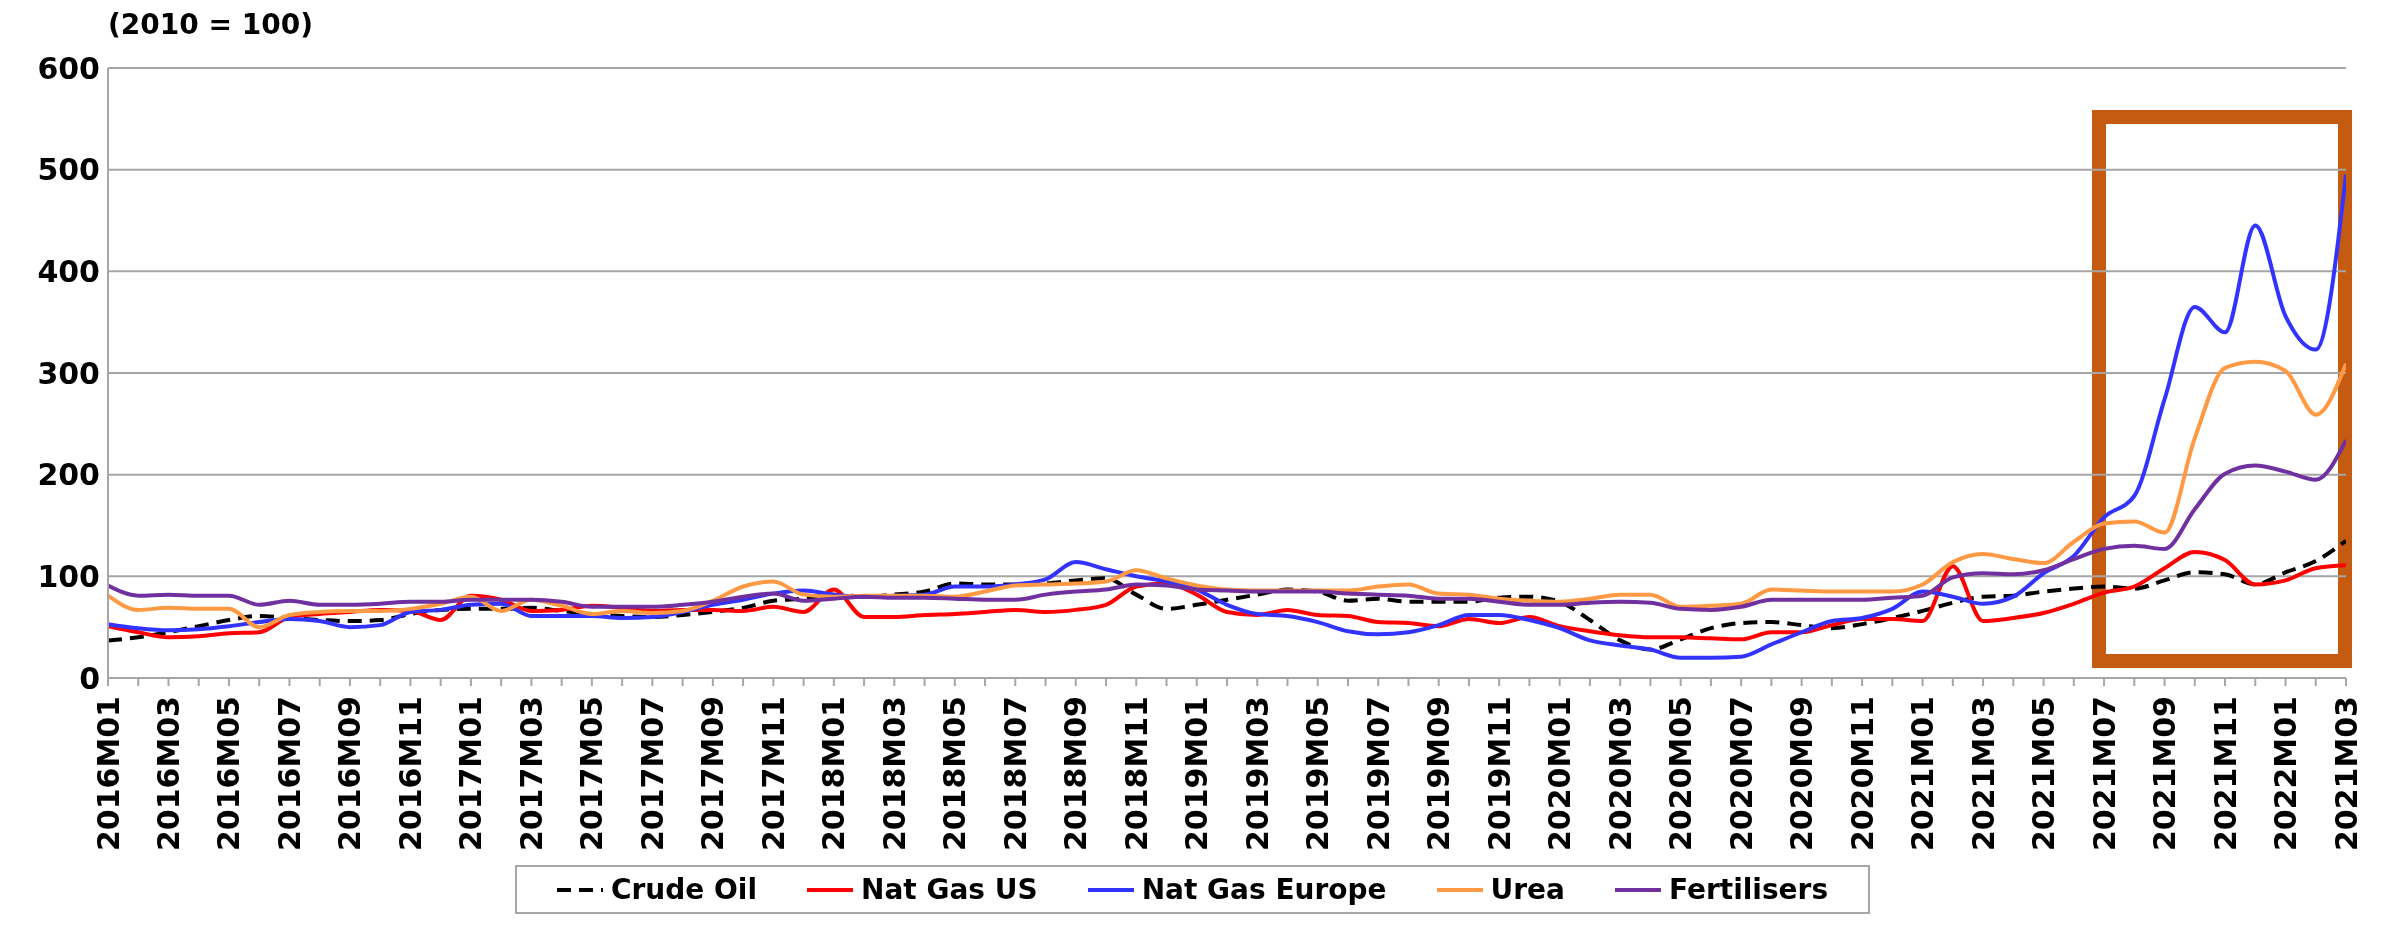 The image size is (2385, 928). What do you see at coordinates (1318, 774) in the screenshot?
I see `x-tick-label: 2019M05` at bounding box center [1318, 774].